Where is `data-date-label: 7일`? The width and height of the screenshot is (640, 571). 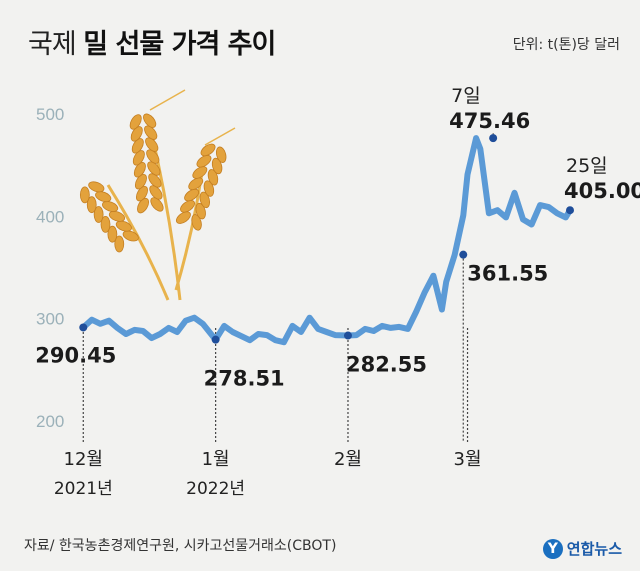
data-date-label: 7일 is located at coordinates (466, 96).